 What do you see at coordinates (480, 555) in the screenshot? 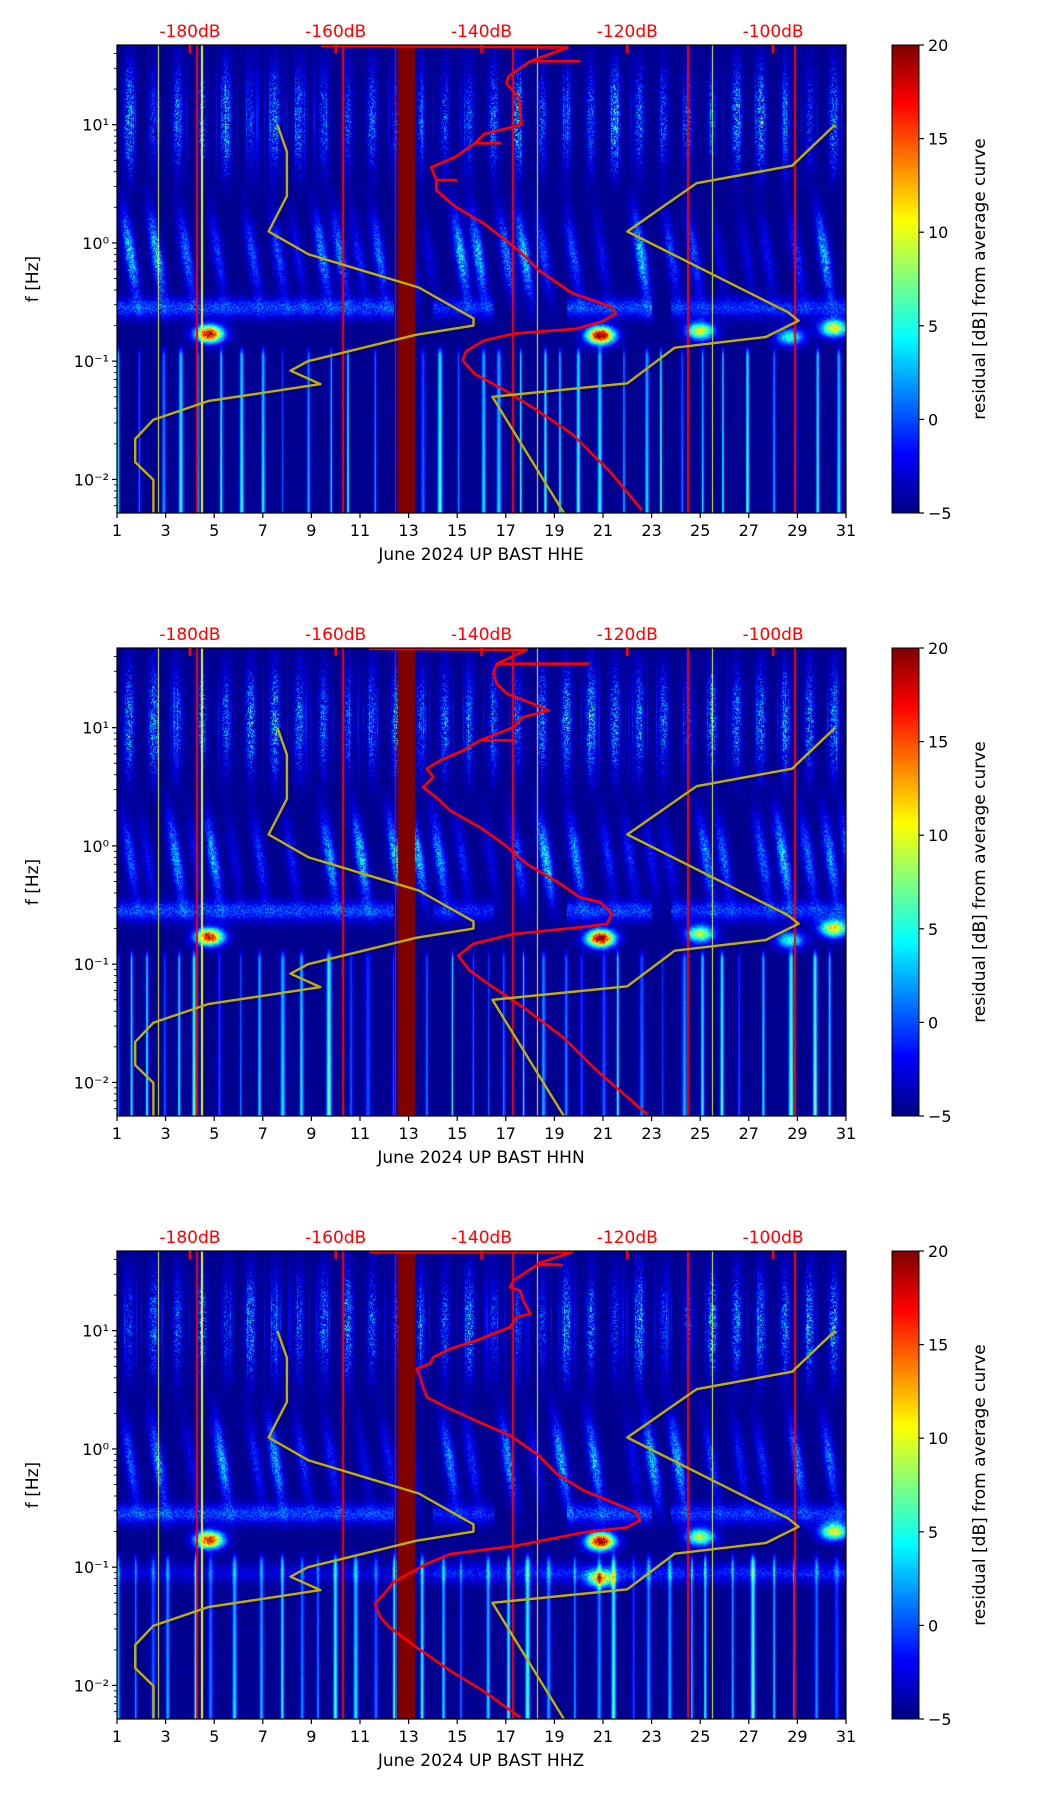
I see `x-axis-label: June 2024 UP BAST HHE` at bounding box center [480, 555].